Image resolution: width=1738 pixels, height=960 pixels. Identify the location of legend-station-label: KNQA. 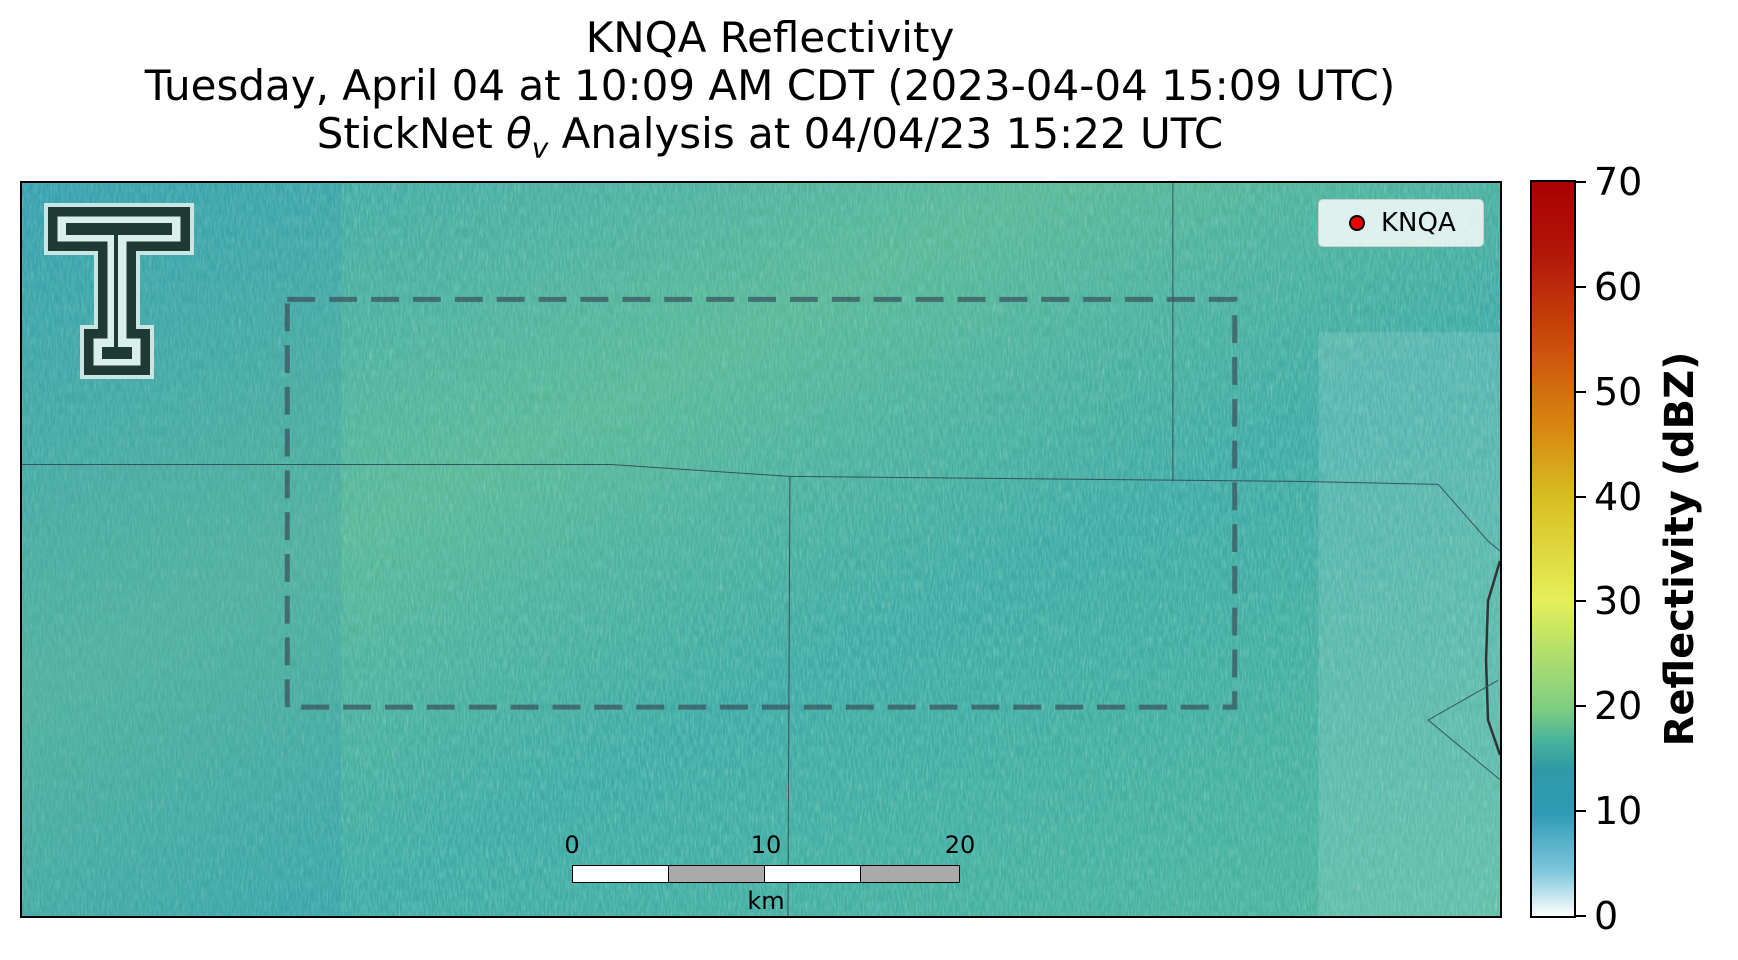
(1418, 223).